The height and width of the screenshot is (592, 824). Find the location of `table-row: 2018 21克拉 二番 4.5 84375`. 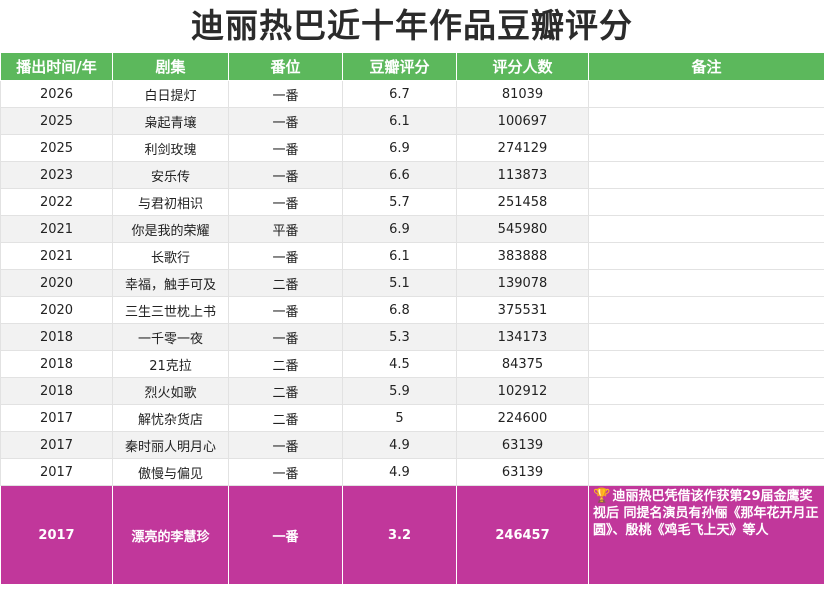

table-row: 2018 21克拉 二番 4.5 84375 is located at coordinates (412, 364).